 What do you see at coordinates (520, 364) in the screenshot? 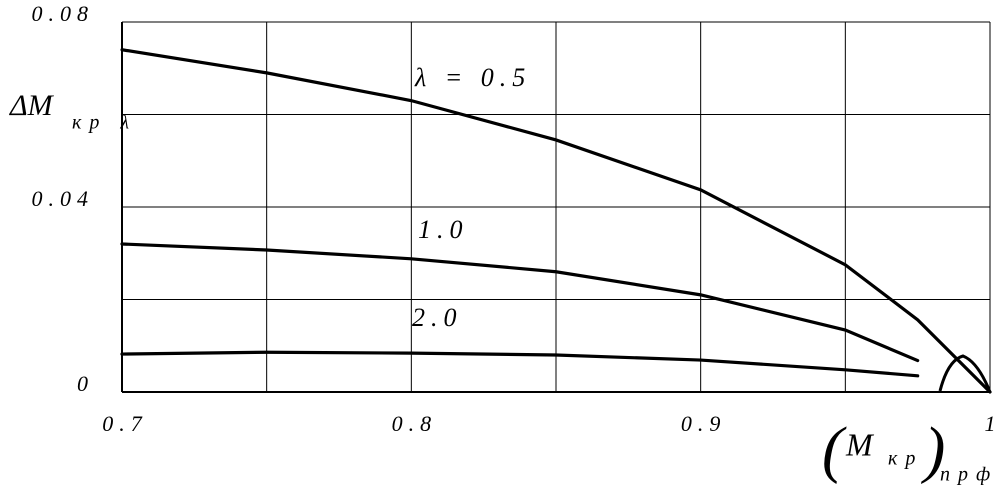
I see `series-line` at bounding box center [520, 364].